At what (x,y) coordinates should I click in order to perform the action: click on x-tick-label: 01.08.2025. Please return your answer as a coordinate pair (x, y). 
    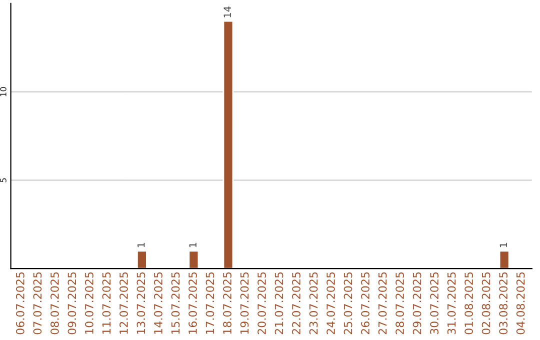
    Looking at the image, I should click on (469, 303).